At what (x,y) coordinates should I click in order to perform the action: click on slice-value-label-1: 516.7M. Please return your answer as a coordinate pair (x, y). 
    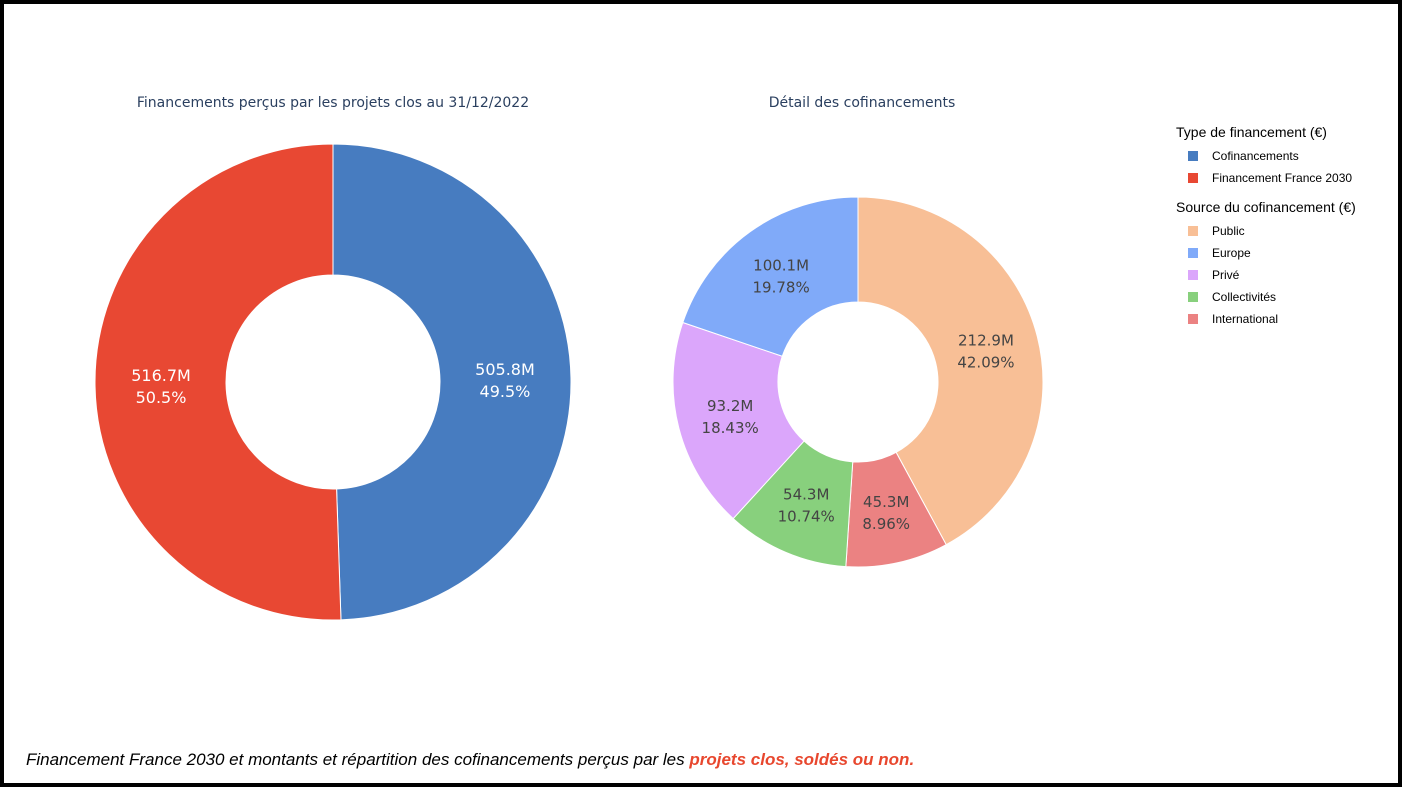
    Looking at the image, I should click on (161, 375).